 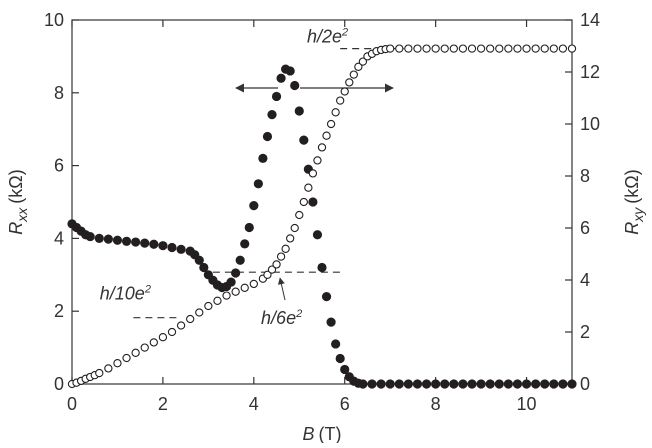 What do you see at coordinates (22, 215) in the screenshot?
I see `axis-subscript: xx` at bounding box center [22, 215].